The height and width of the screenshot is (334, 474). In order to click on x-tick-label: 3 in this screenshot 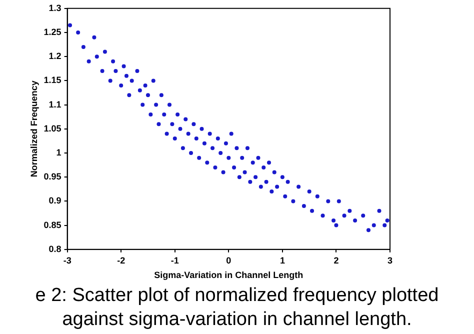, I will do `click(390, 260)`.